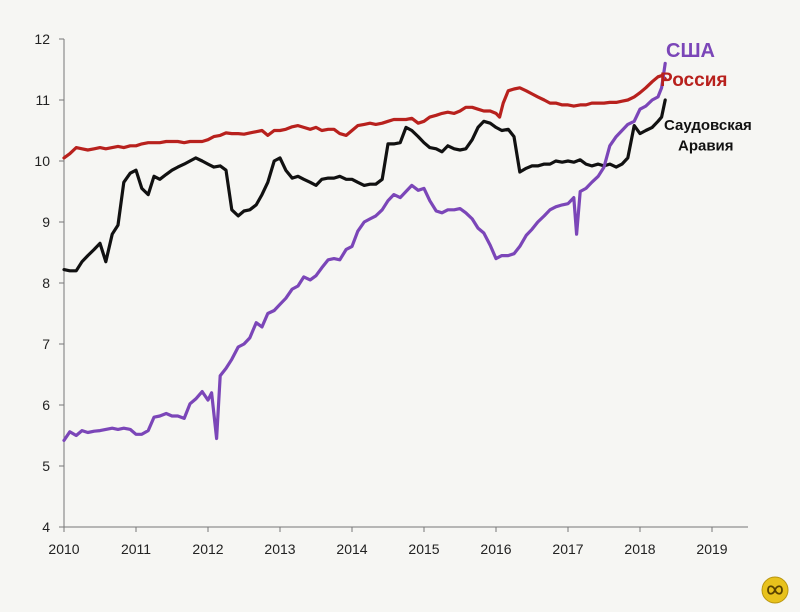 The image size is (800, 612). I want to click on series-labels: США Россия Саудовская Аравия, so click(706, 97).